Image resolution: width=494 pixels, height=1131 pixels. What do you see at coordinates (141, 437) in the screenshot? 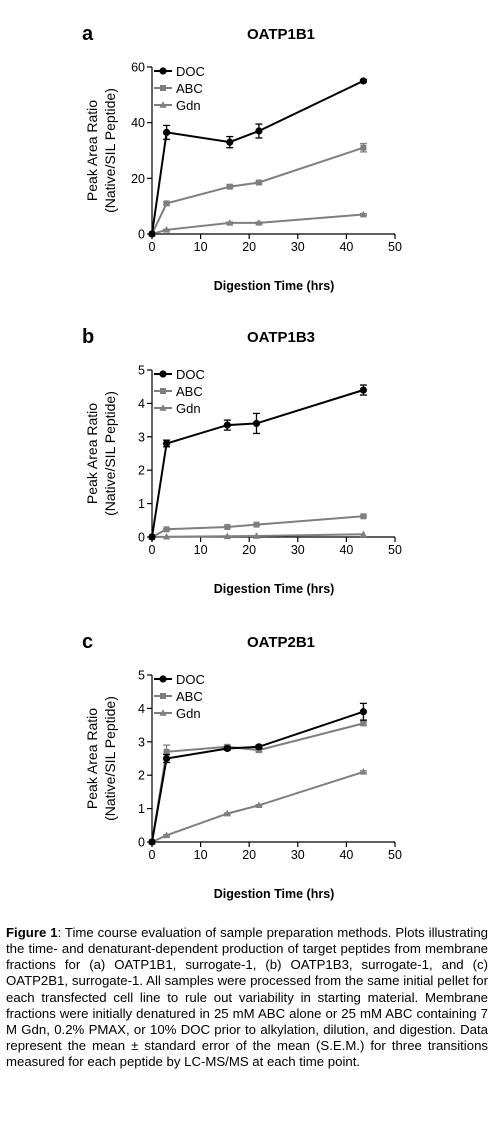
I see `y-tick-label: 3` at bounding box center [141, 437].